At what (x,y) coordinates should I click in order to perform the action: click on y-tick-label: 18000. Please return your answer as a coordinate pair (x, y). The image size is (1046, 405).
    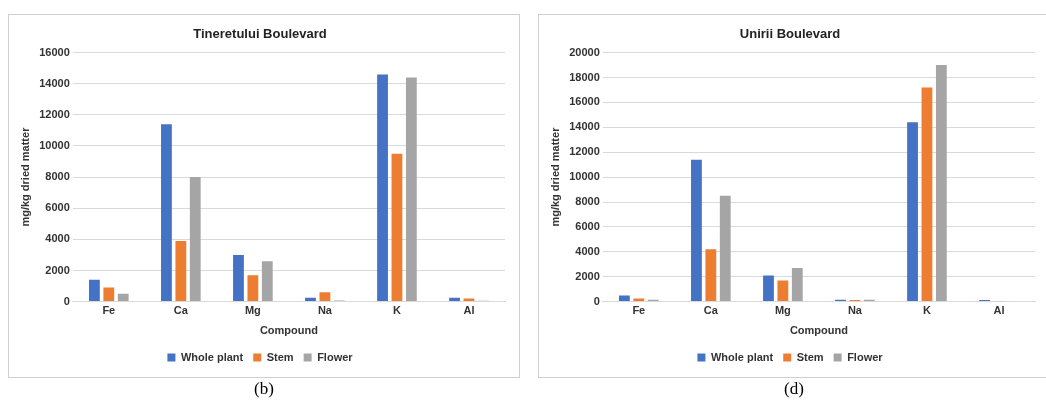
    Looking at the image, I should click on (584, 76).